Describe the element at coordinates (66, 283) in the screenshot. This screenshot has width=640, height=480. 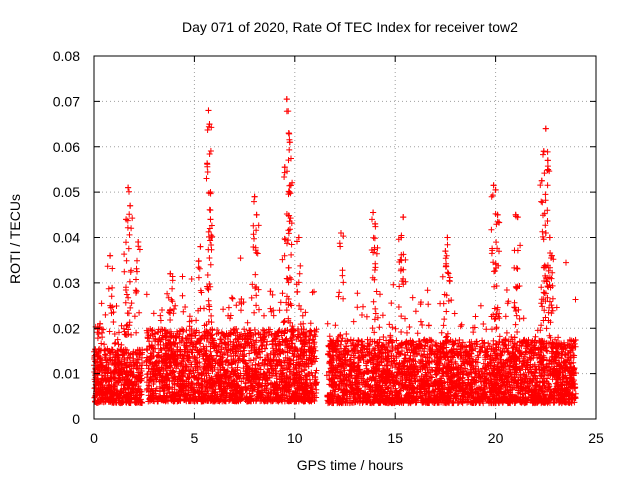
I see `y-tick-label: 0.03` at that location.